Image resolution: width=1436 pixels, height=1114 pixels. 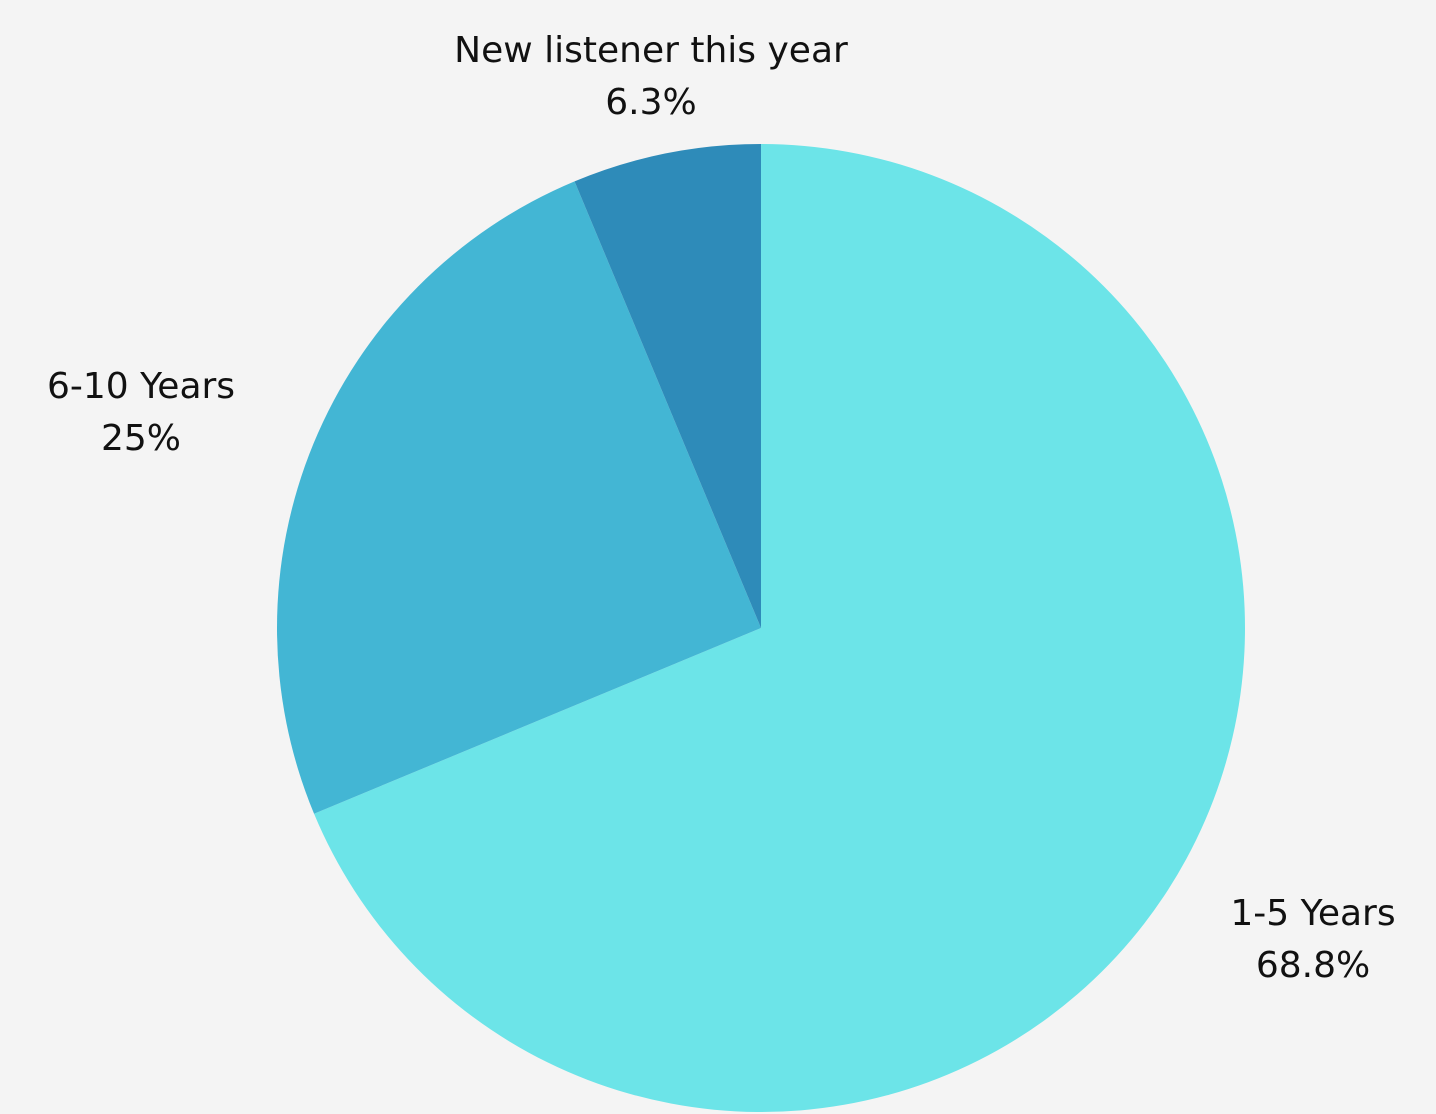 What do you see at coordinates (651, 102) in the screenshot?
I see `slice-percent: 6.3%` at bounding box center [651, 102].